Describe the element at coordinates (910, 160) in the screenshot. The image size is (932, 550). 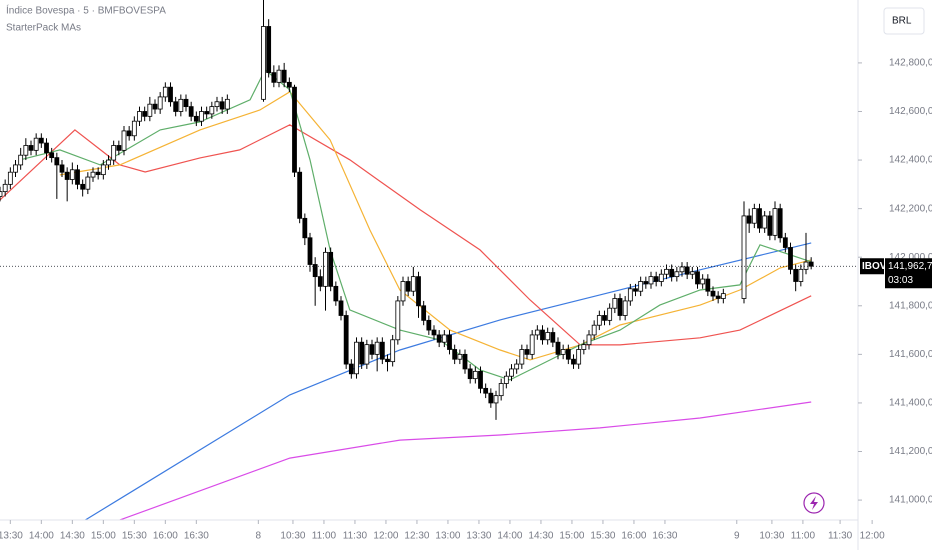
I see `y-tick-label: 142,400,00` at that location.